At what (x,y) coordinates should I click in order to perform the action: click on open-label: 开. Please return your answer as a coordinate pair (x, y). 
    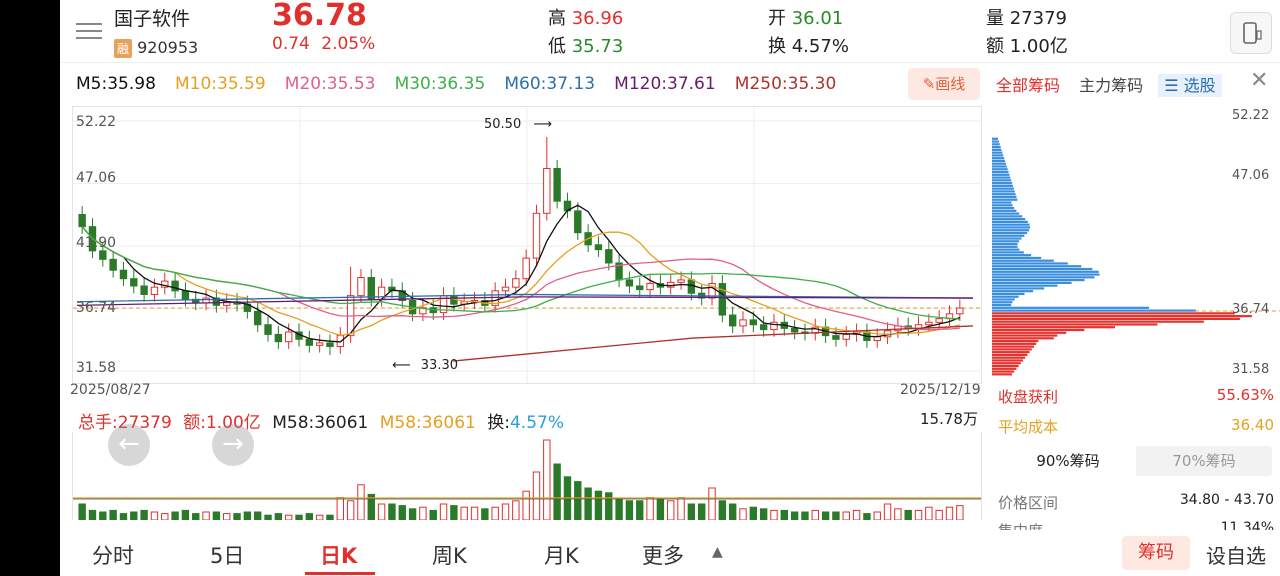
    Looking at the image, I should click on (777, 18).